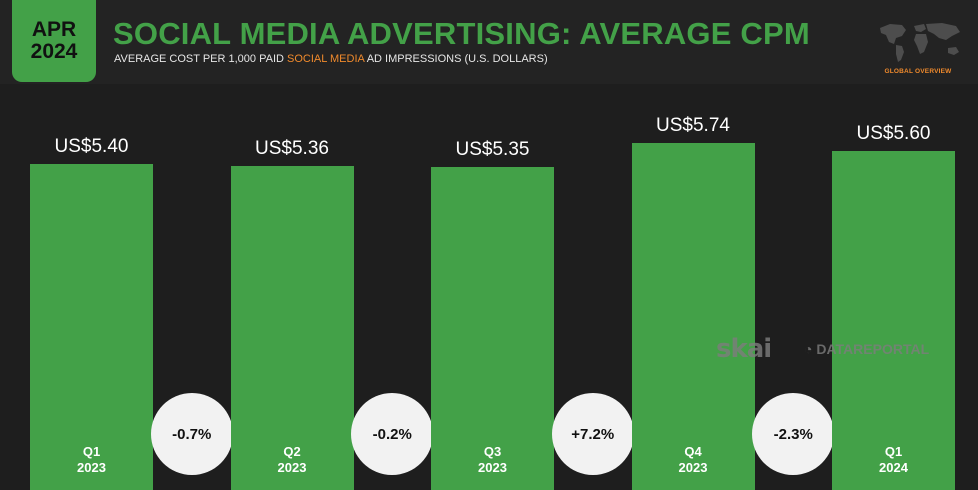 The height and width of the screenshot is (490, 978). Describe the element at coordinates (793, 434) in the screenshot. I see `change-bubble: -2.3%` at that location.